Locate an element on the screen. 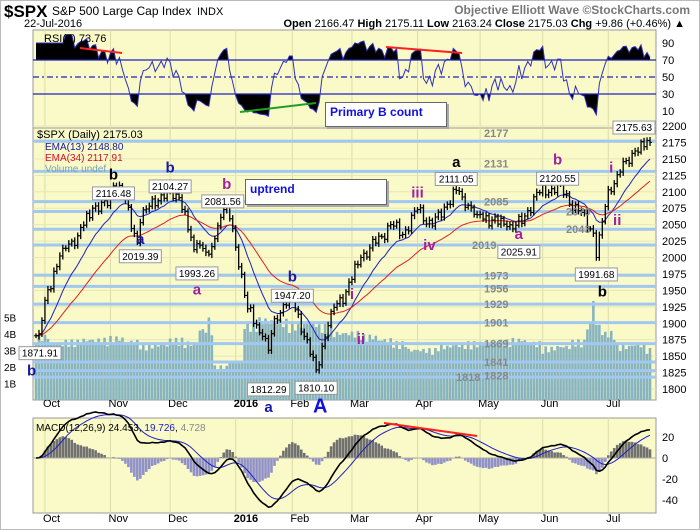 The height and width of the screenshot is (530, 700). fib-level-label-group: 2043 is located at coordinates (578, 230).